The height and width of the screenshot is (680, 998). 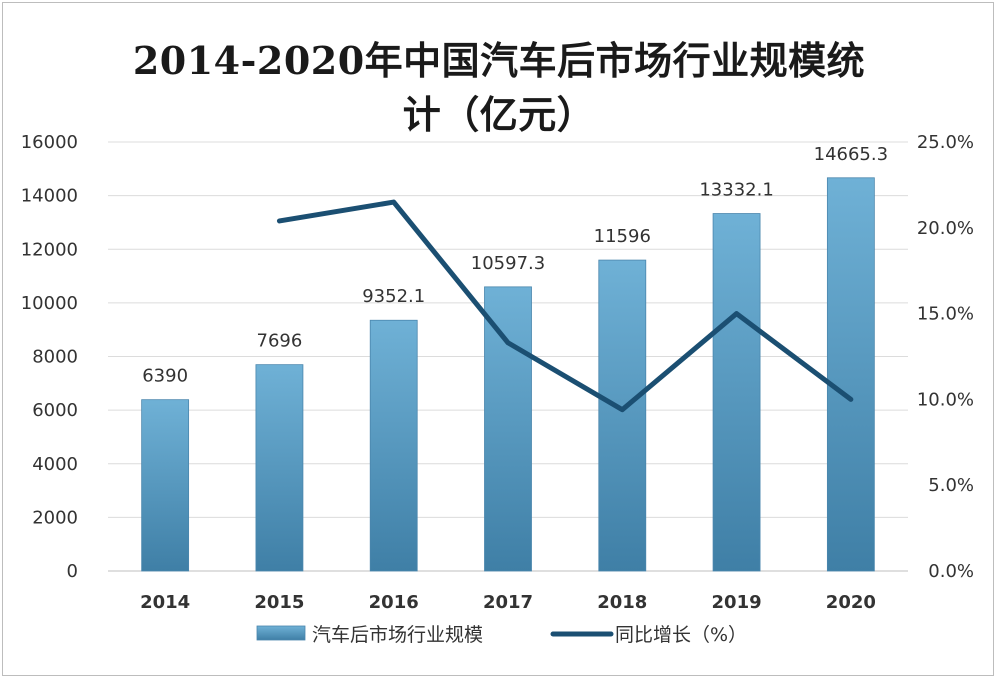 What do you see at coordinates (499, 114) in the screenshot?
I see `chart-title-line-2: 计（亿元）` at bounding box center [499, 114].